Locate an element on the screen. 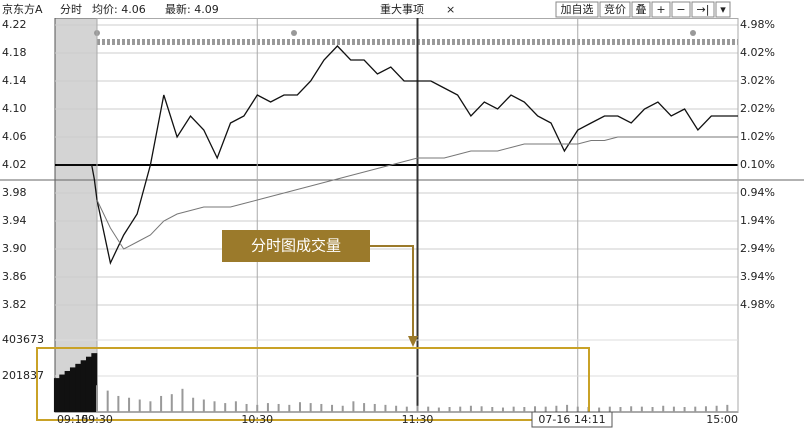  button-label: →| is located at coordinates (703, 9).